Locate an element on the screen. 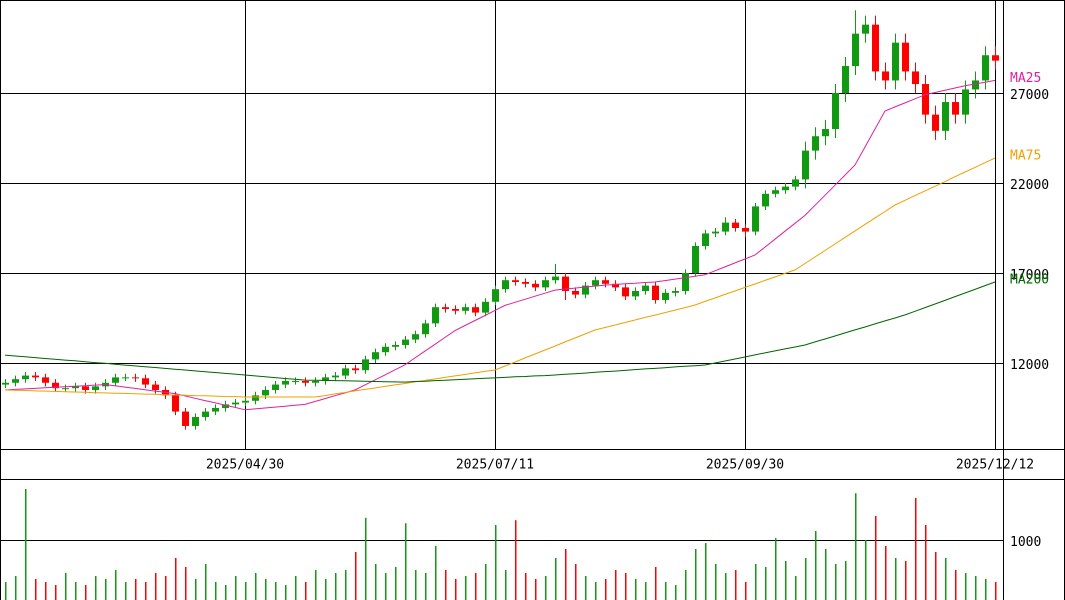 Image resolution: width=1065 pixels, height=600 pixels. y-tick-label: 27000 is located at coordinates (1029, 95).